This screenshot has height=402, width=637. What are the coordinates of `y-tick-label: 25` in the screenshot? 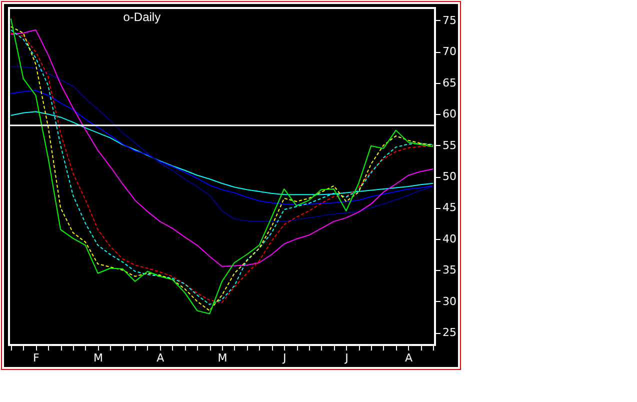 It's located at (449, 333).